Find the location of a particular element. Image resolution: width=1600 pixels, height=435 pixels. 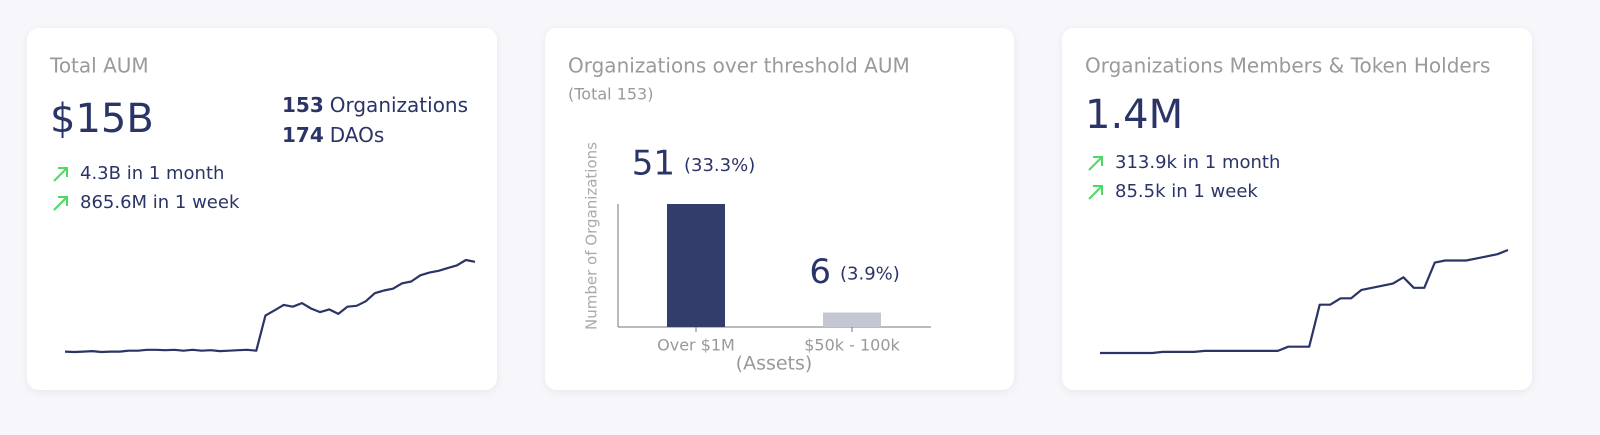

count-number: 174 is located at coordinates (303, 135).